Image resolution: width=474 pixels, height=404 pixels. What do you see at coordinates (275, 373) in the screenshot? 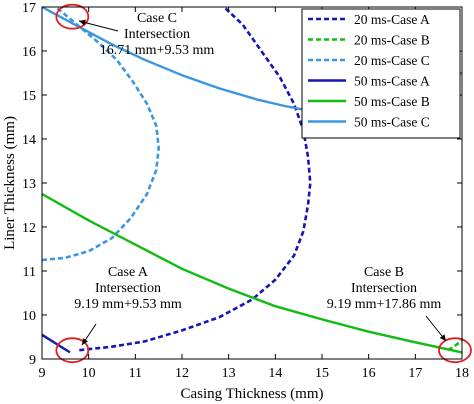
I see `x-tick-label: 14` at bounding box center [275, 373].